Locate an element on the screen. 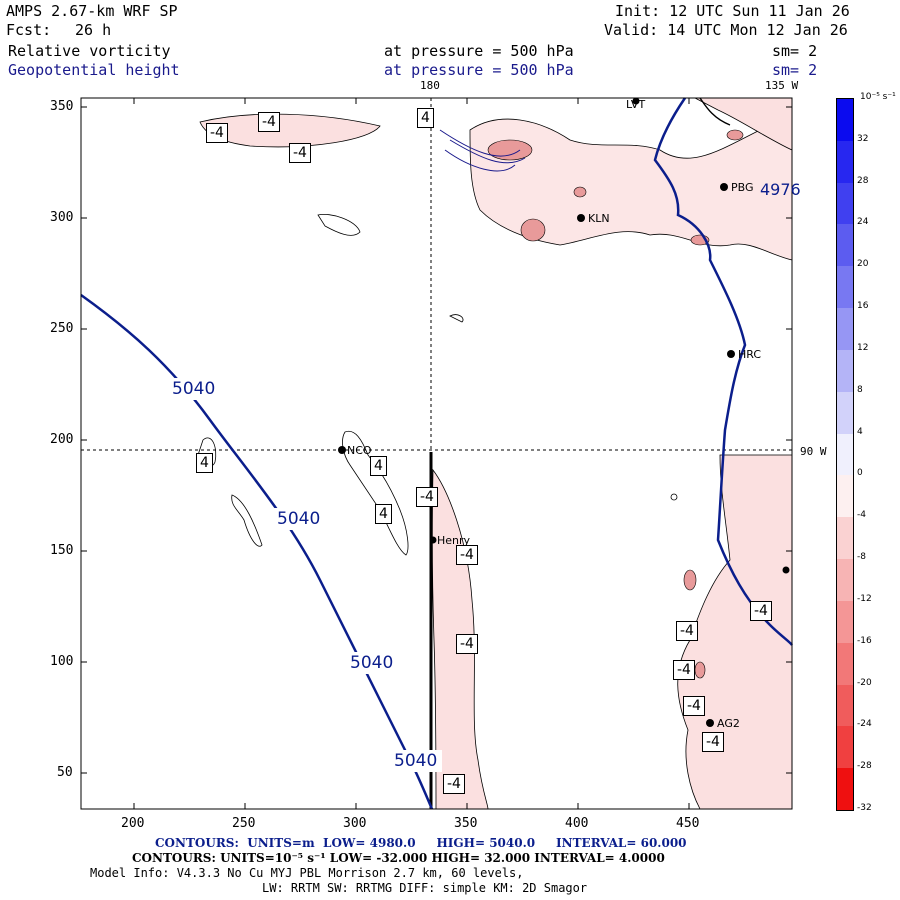 Image resolution: width=900 pixels, height=900 pixels. vort-label-f: 4 is located at coordinates (378, 466).